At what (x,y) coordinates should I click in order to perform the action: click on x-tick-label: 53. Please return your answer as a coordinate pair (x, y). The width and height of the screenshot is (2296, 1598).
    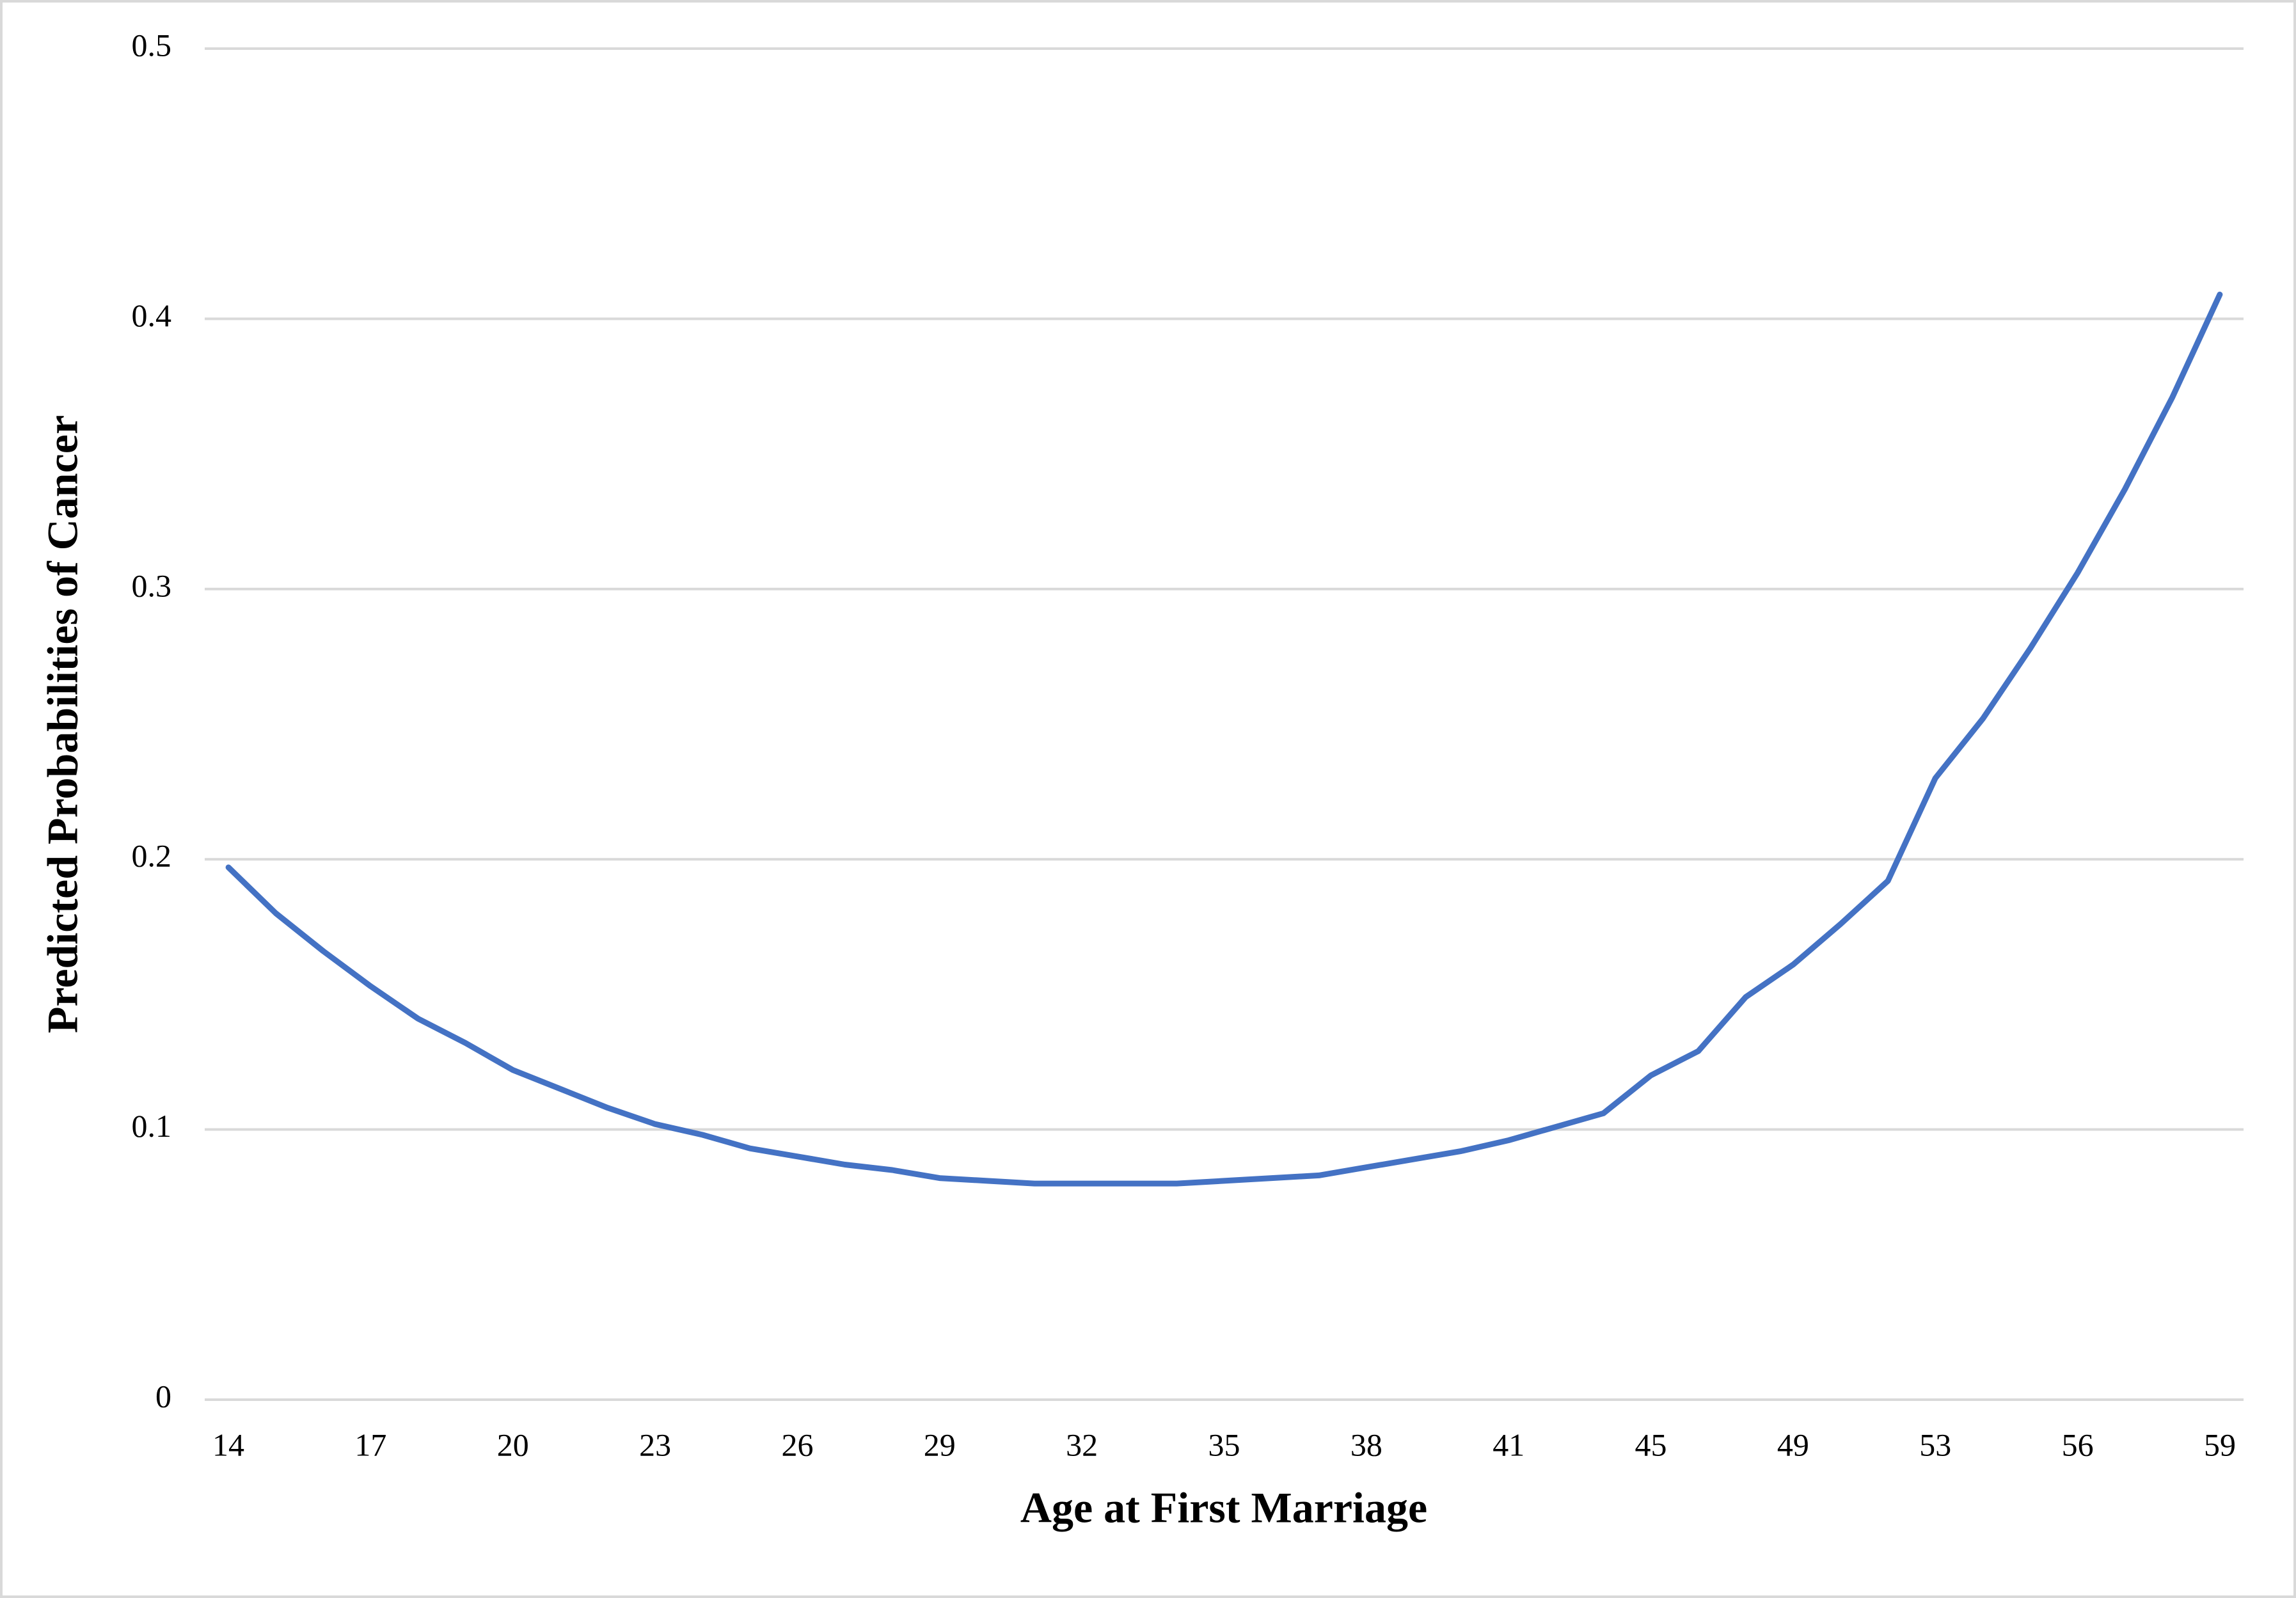
    Looking at the image, I should click on (1935, 1445).